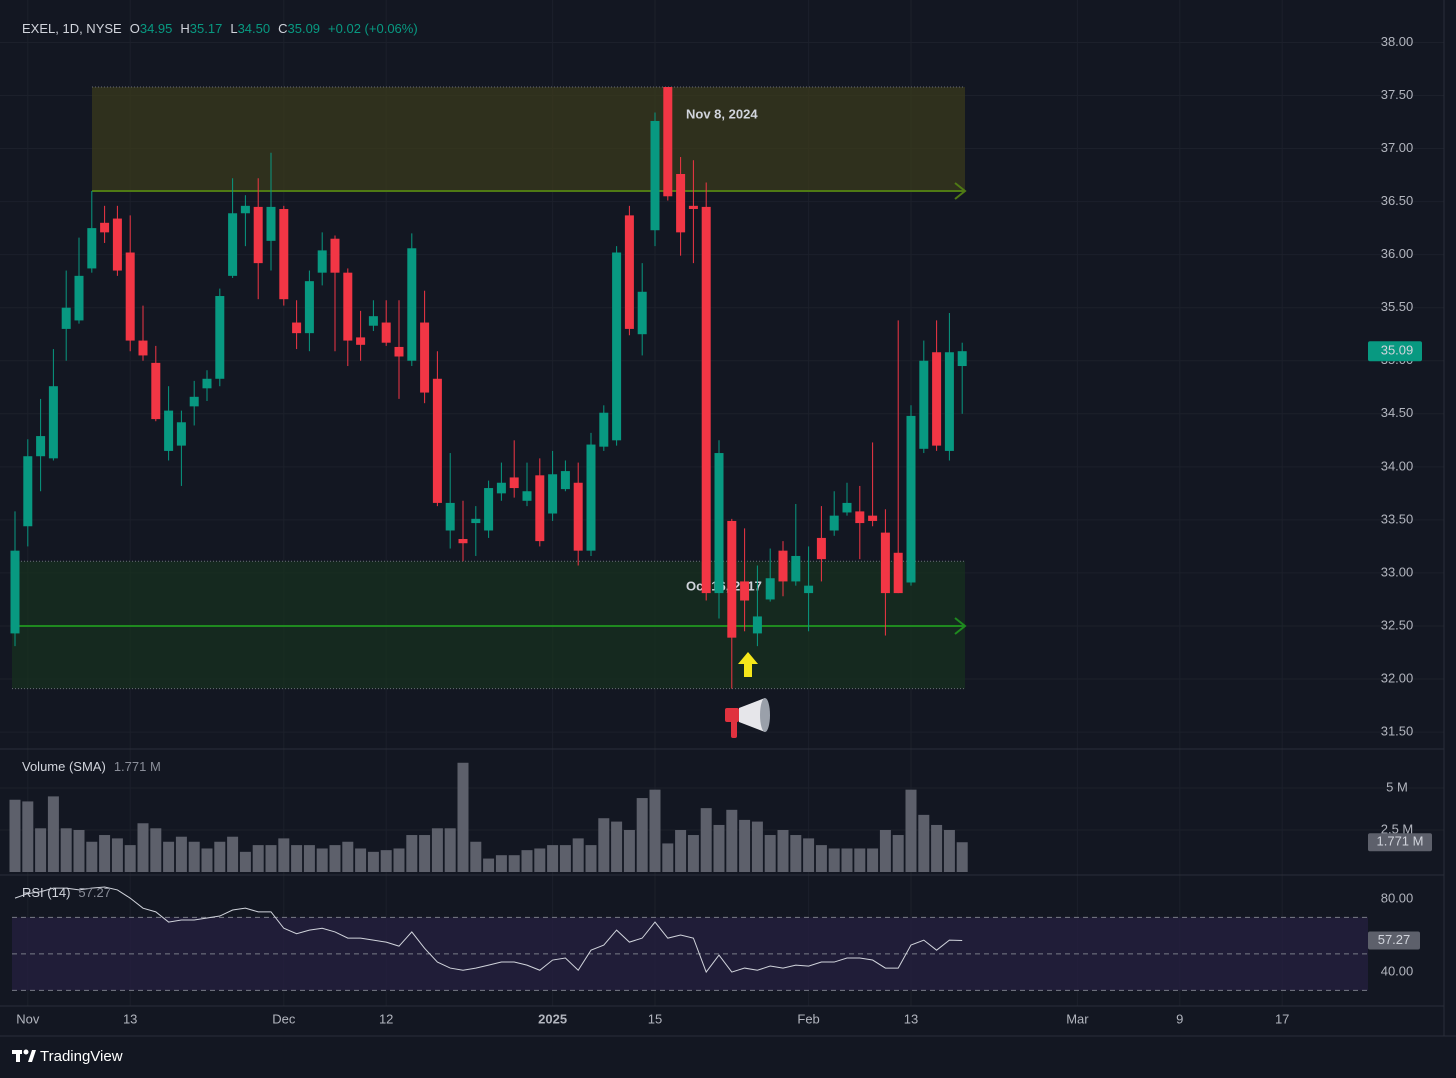 This screenshot has height=1078, width=1456. What do you see at coordinates (206, 28) in the screenshot?
I see `header-text: 35.17` at bounding box center [206, 28].